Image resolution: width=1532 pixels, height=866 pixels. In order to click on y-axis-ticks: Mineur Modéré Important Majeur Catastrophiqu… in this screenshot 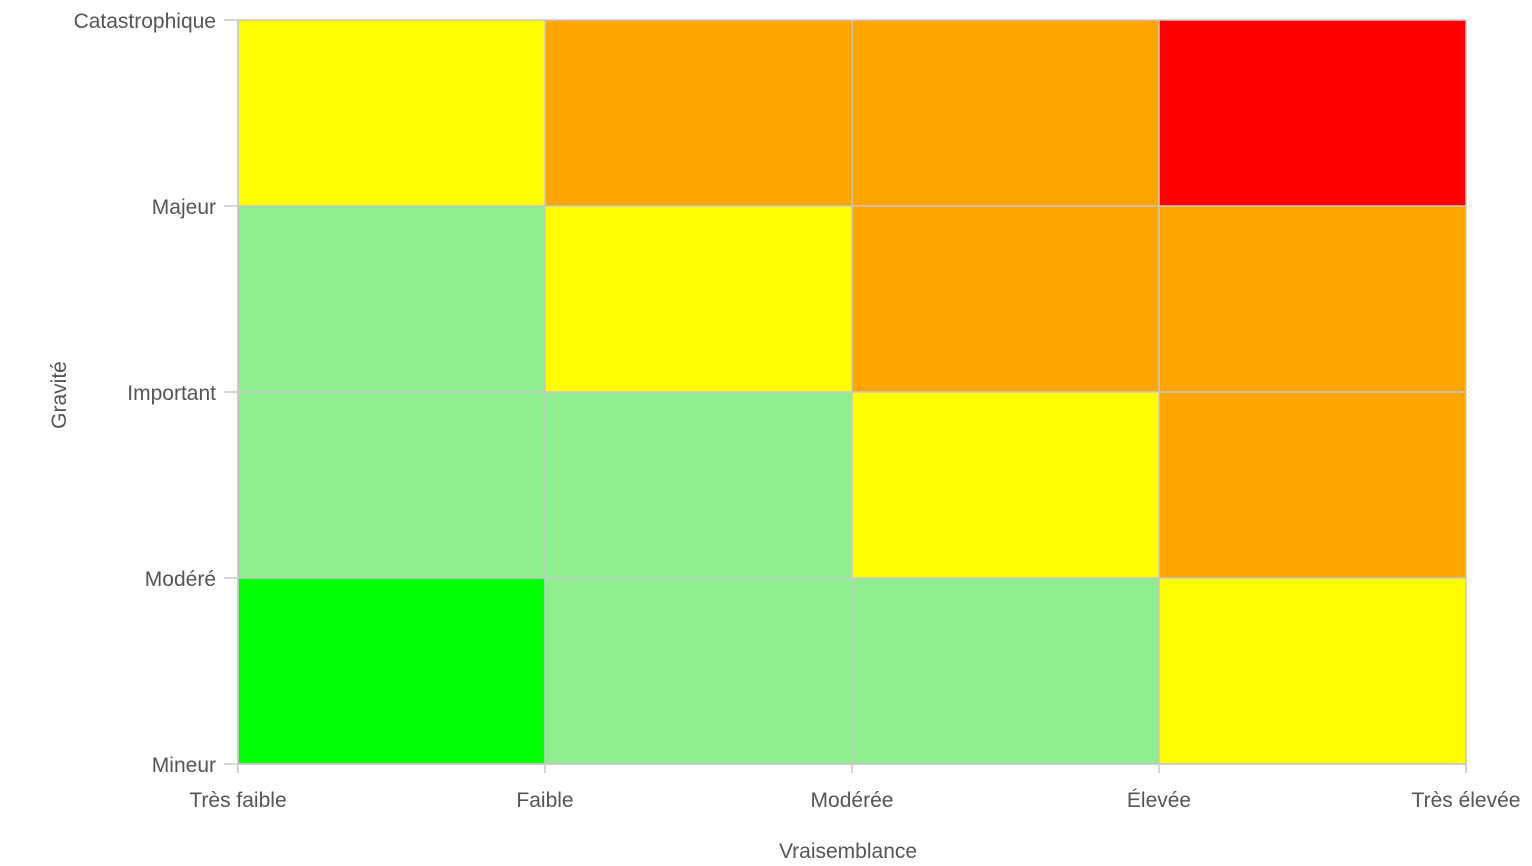, I will do `click(156, 393)`.